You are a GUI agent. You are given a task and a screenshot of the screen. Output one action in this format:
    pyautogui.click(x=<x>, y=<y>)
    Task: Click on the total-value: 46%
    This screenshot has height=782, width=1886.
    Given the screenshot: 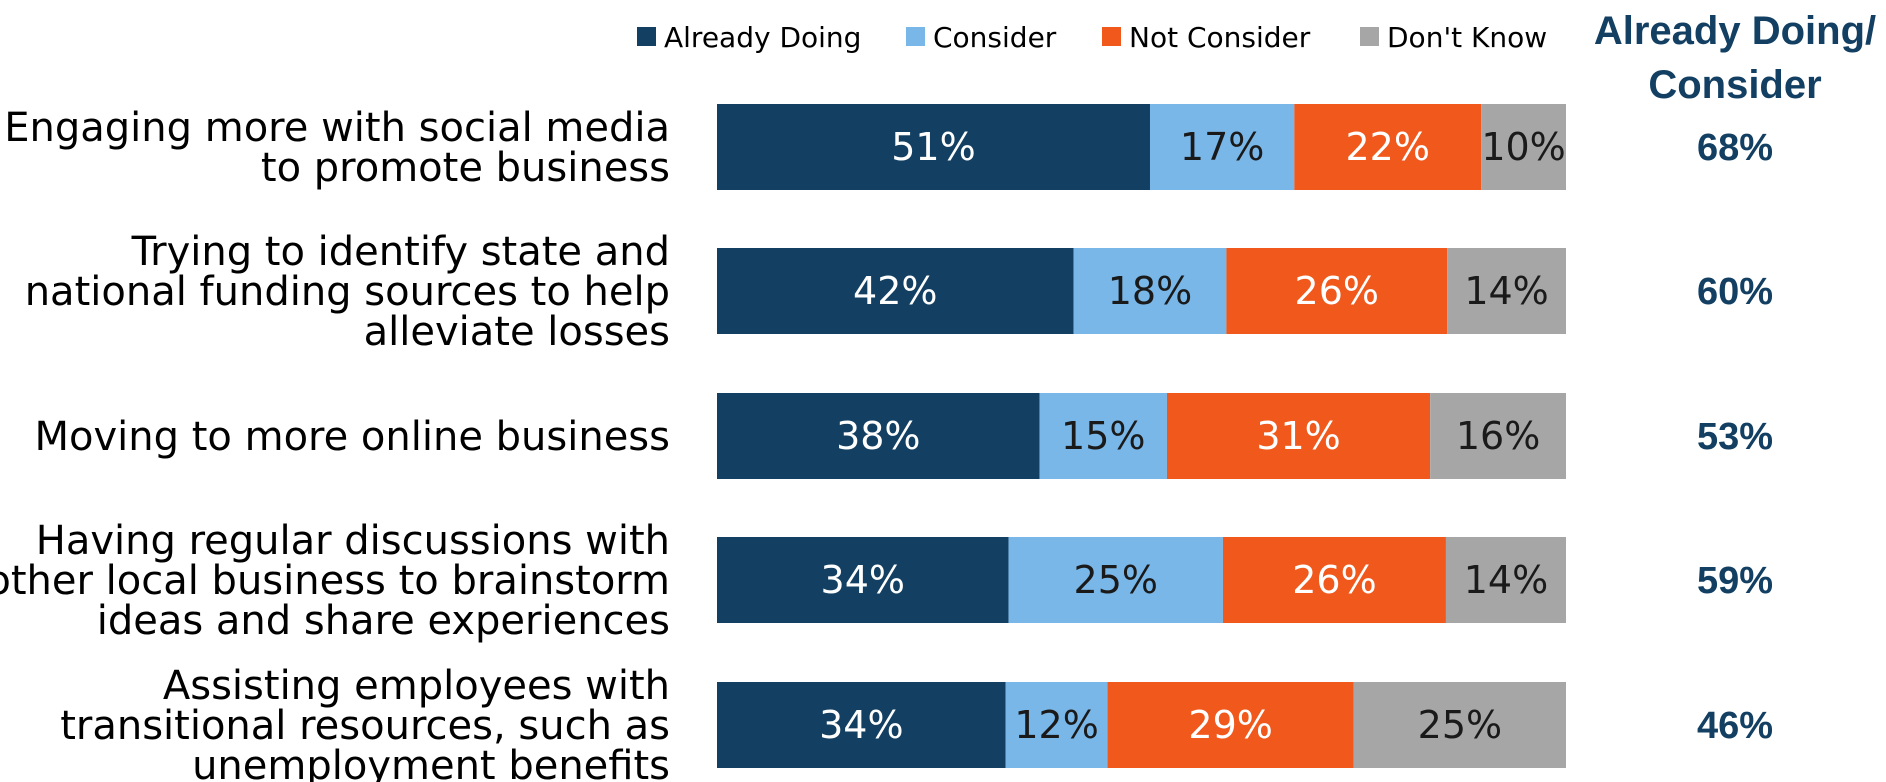 What is the action you would take?
    pyautogui.click(x=1735, y=726)
    